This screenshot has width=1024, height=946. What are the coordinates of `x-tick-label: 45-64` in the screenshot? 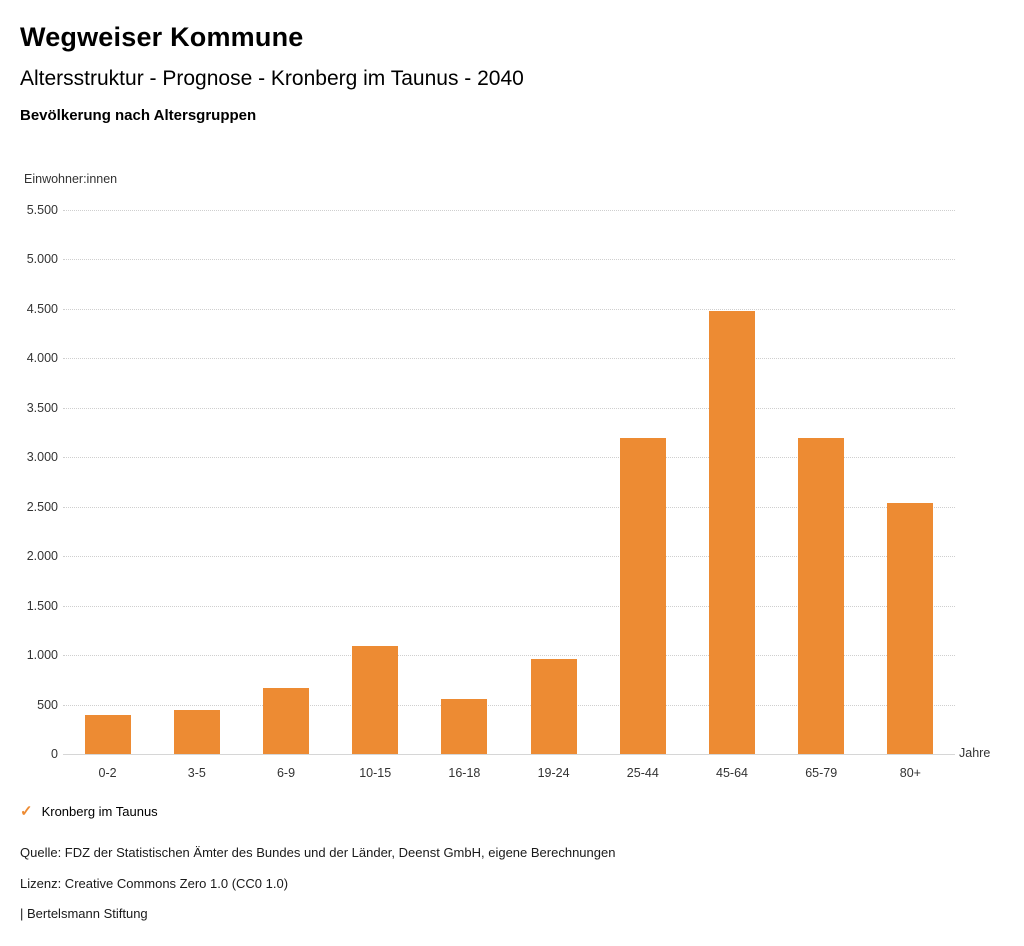 It's located at (732, 773).